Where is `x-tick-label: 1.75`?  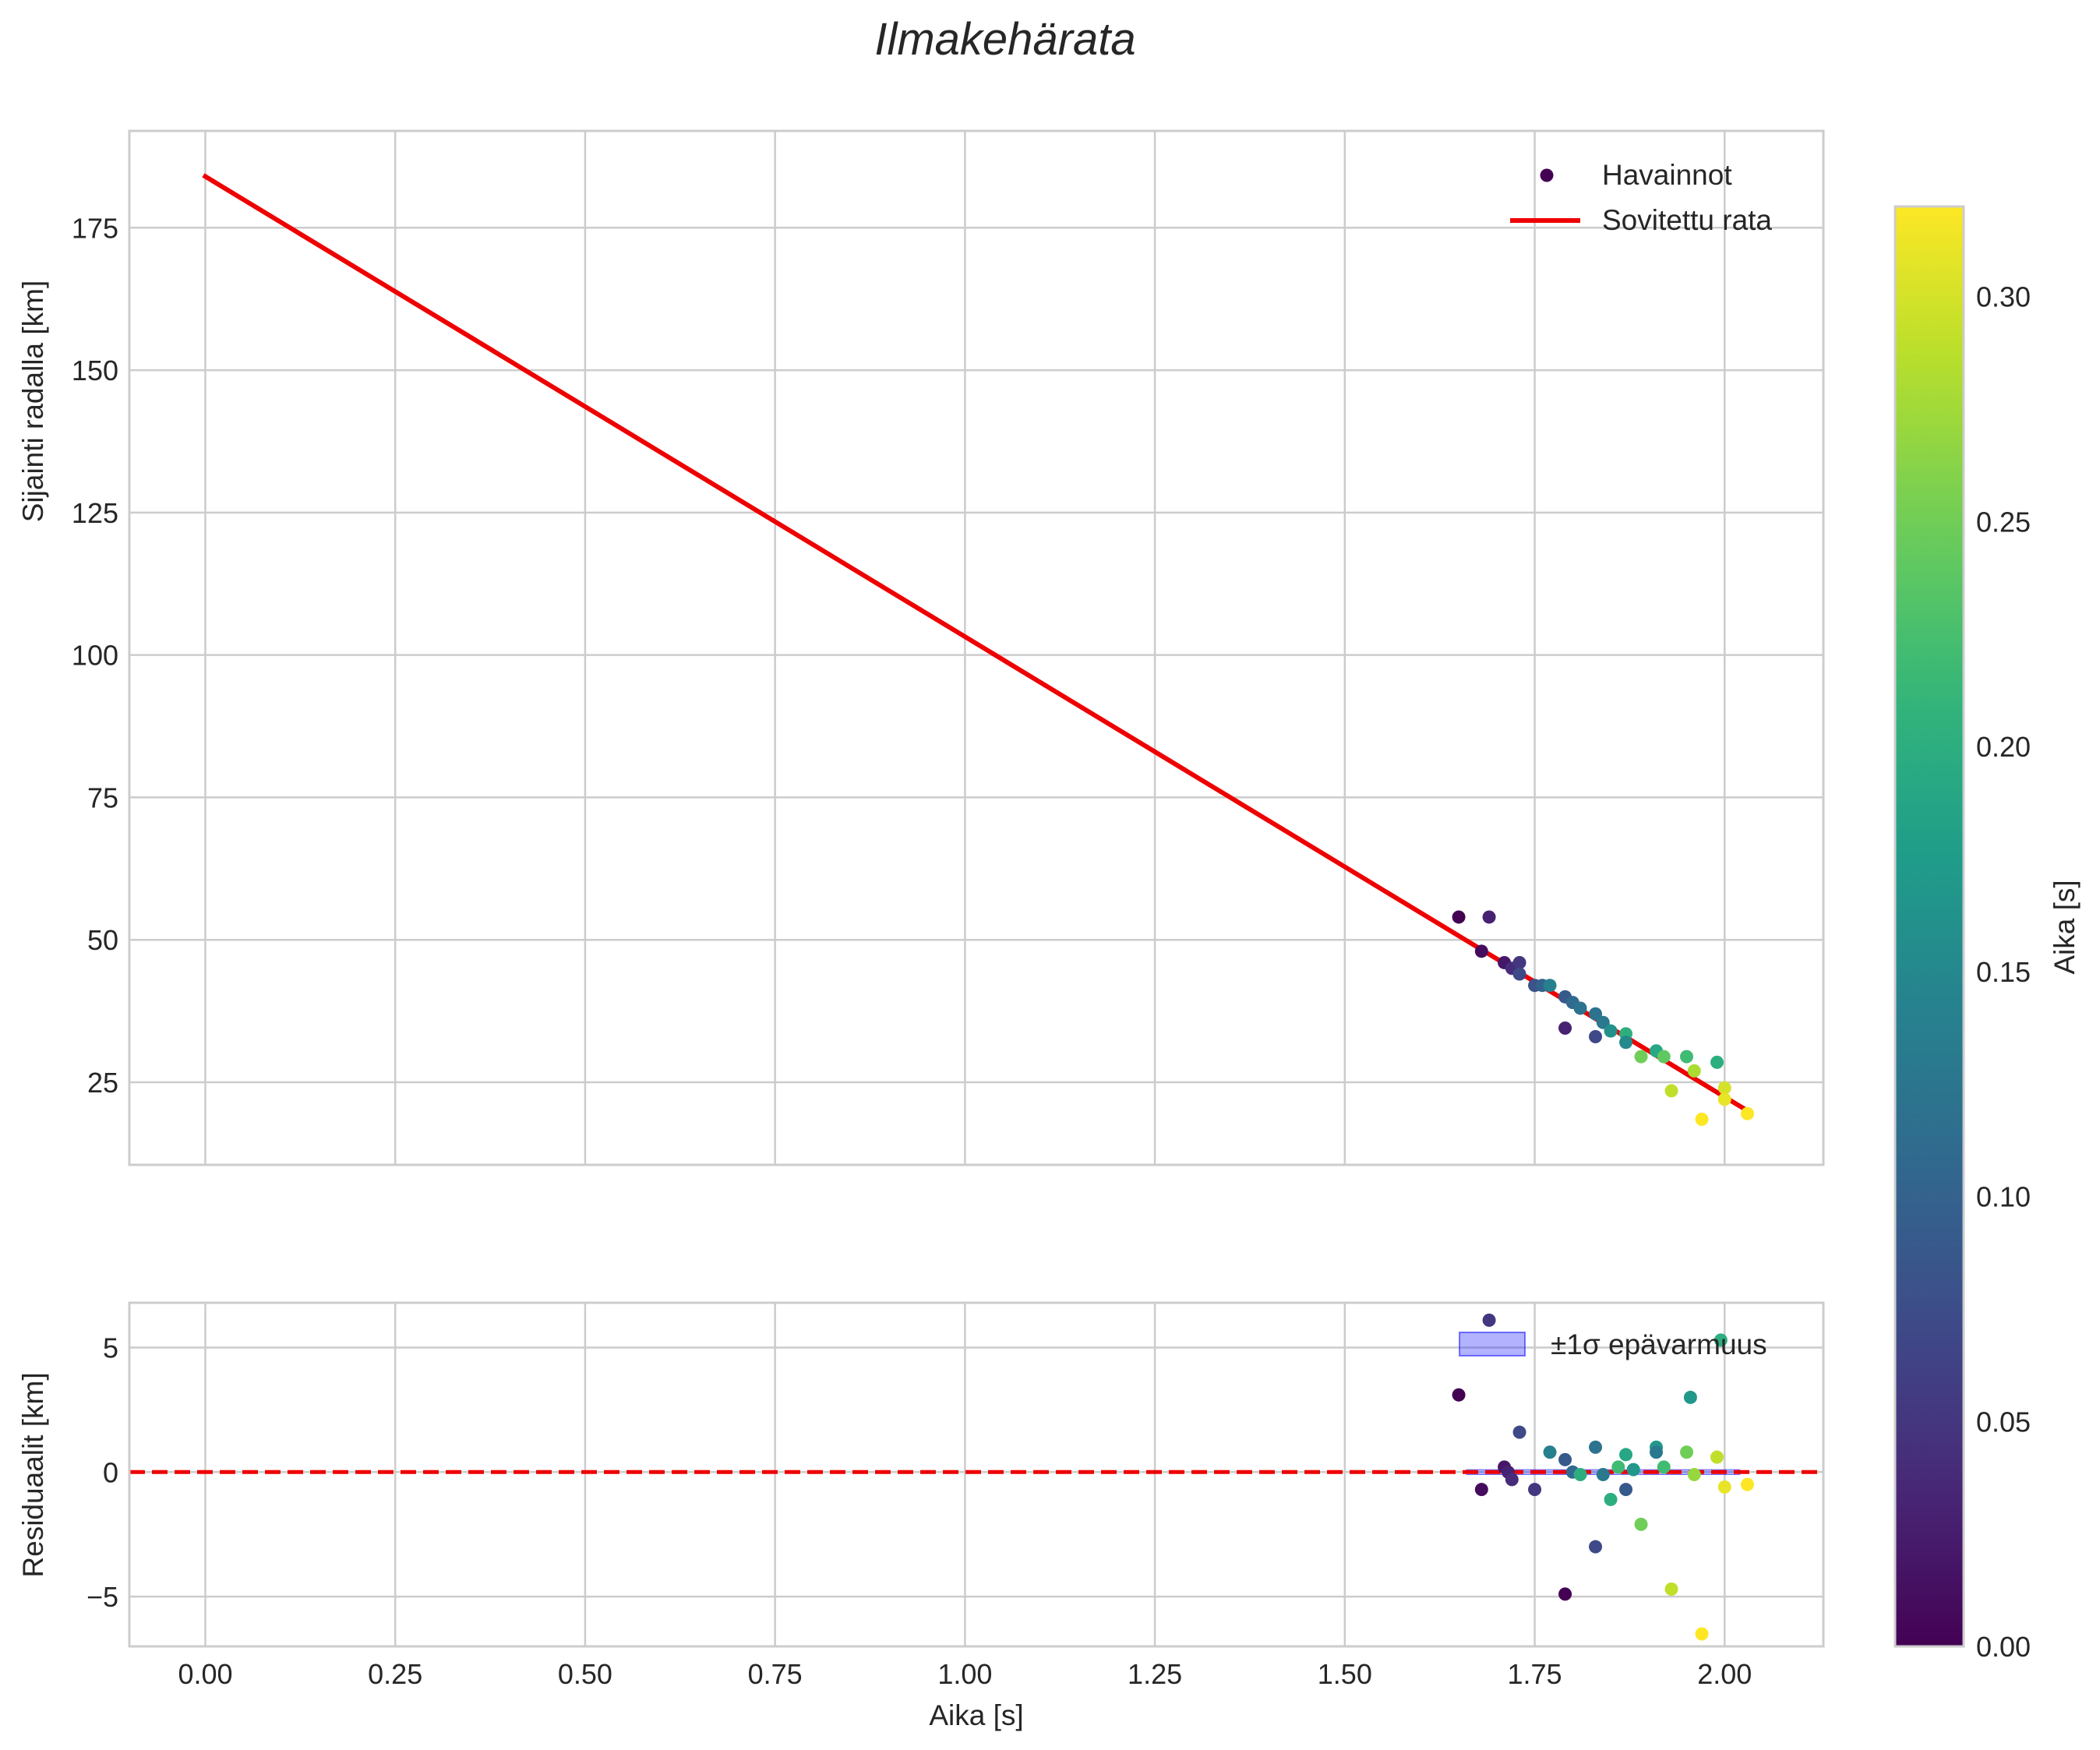 x-tick-label: 1.75 is located at coordinates (1535, 1674).